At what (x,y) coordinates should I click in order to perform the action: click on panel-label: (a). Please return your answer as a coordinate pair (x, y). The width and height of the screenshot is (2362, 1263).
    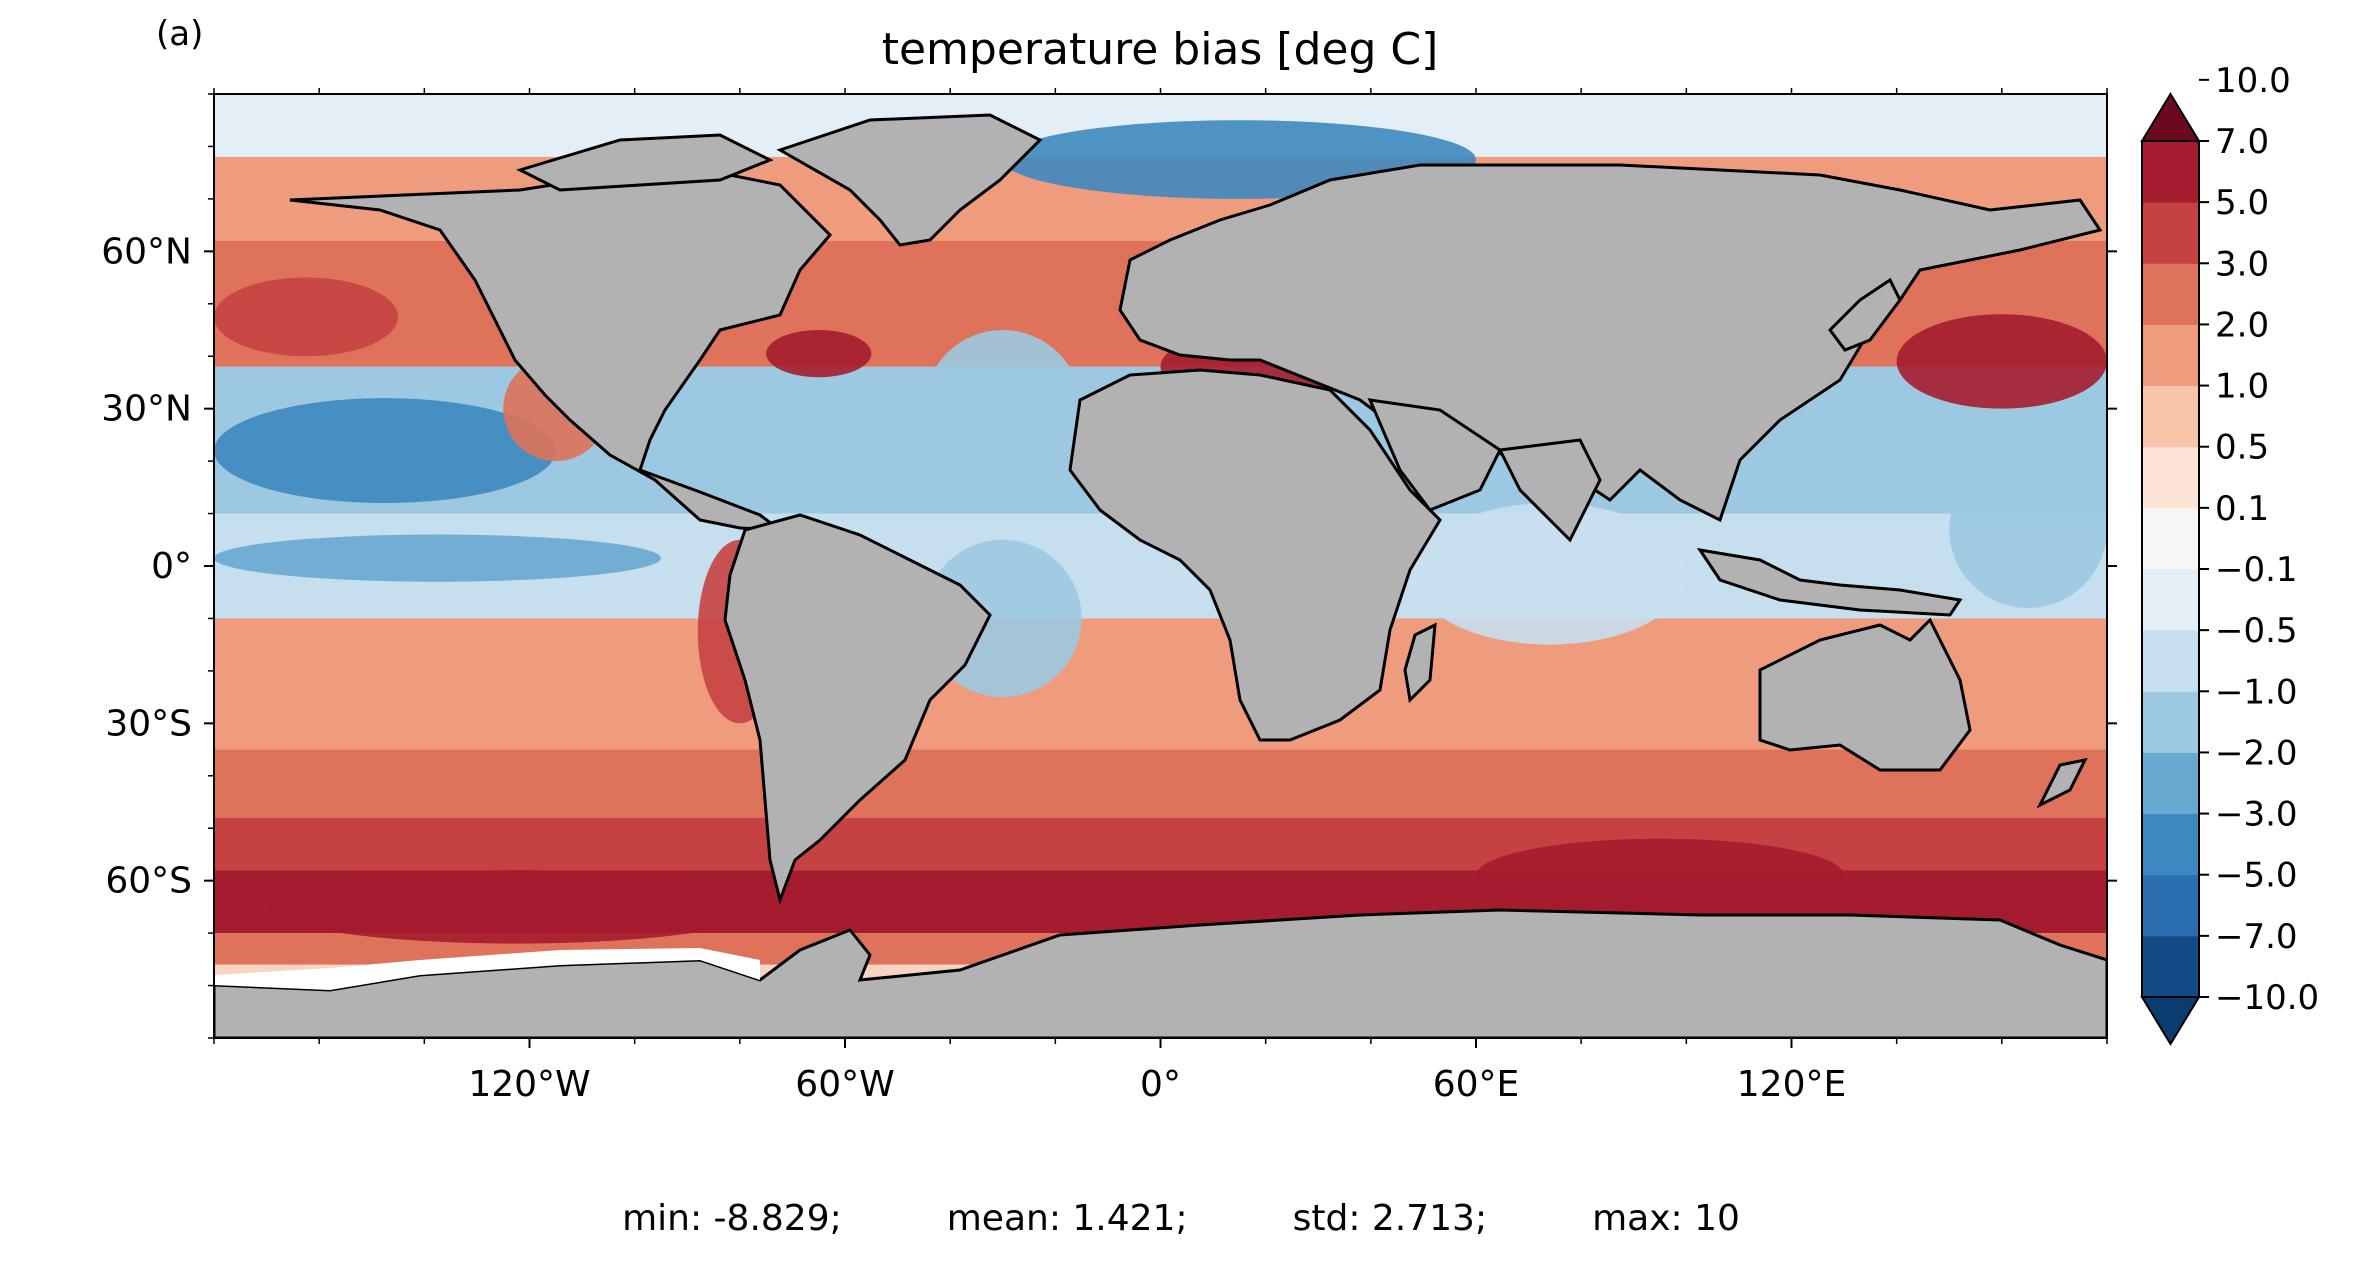
    Looking at the image, I should click on (180, 34).